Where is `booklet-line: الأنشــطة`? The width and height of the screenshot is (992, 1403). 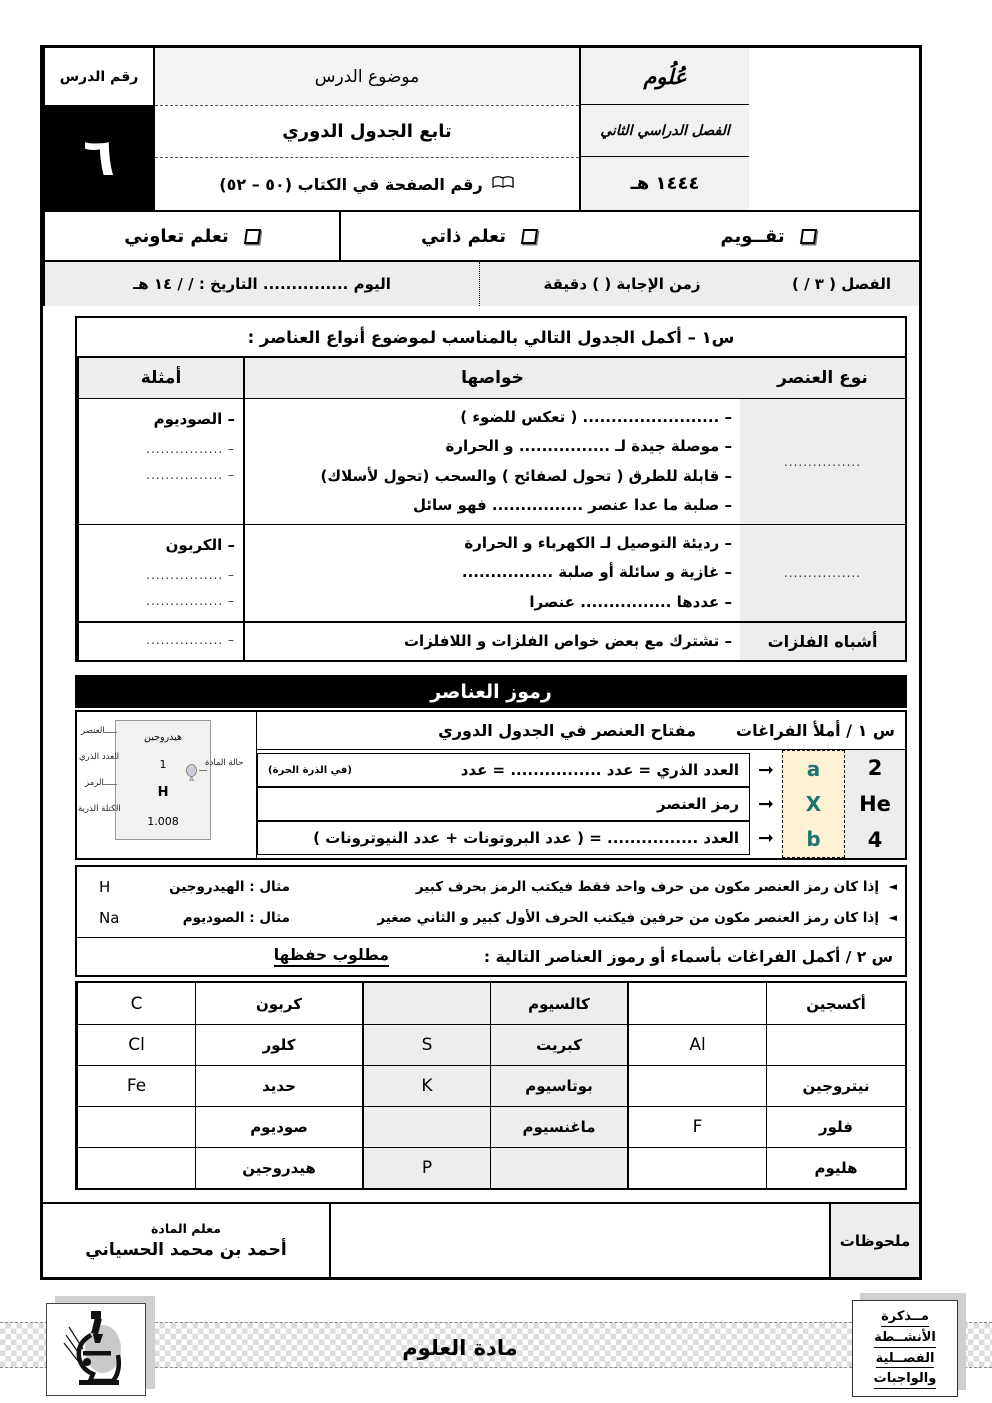 booklet-line: الأنشــطة is located at coordinates (905, 1338).